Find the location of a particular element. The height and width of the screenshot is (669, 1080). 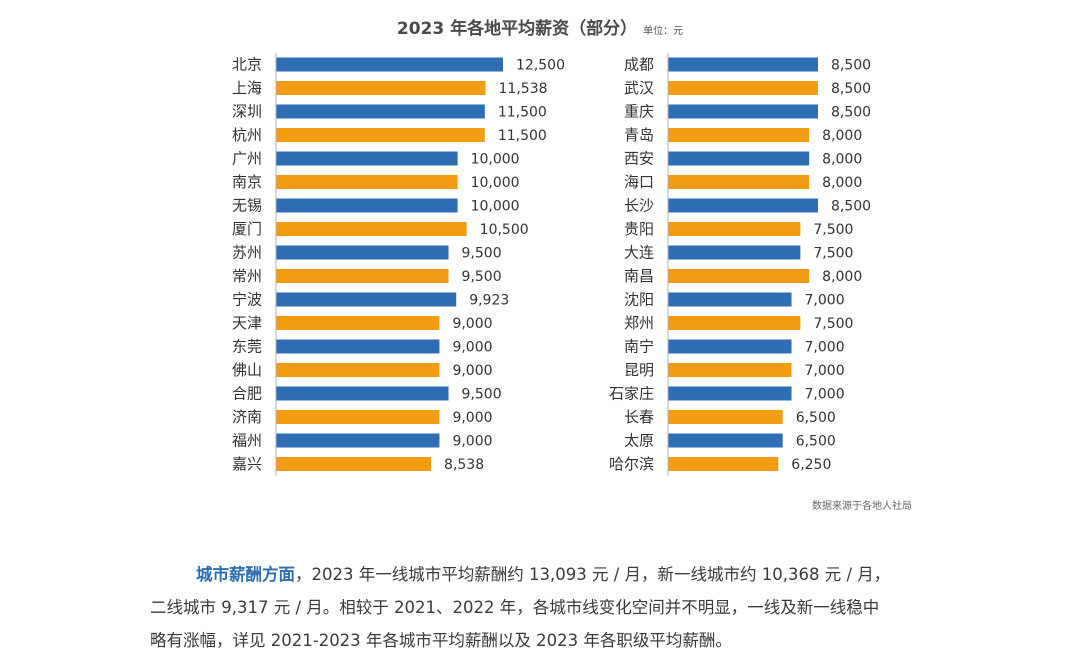

category-label: 福州 is located at coordinates (247, 441).